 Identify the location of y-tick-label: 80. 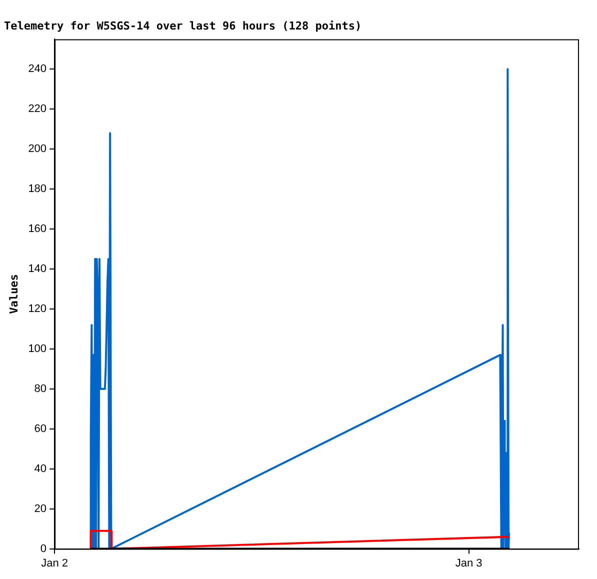
(40, 388).